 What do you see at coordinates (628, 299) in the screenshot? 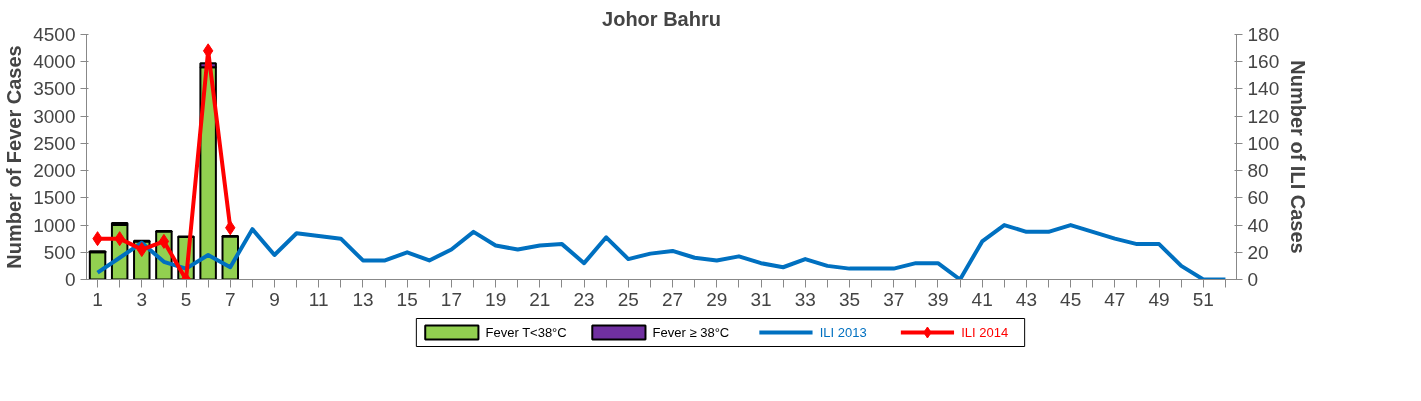
I see `x-tick-label: 25` at bounding box center [628, 299].